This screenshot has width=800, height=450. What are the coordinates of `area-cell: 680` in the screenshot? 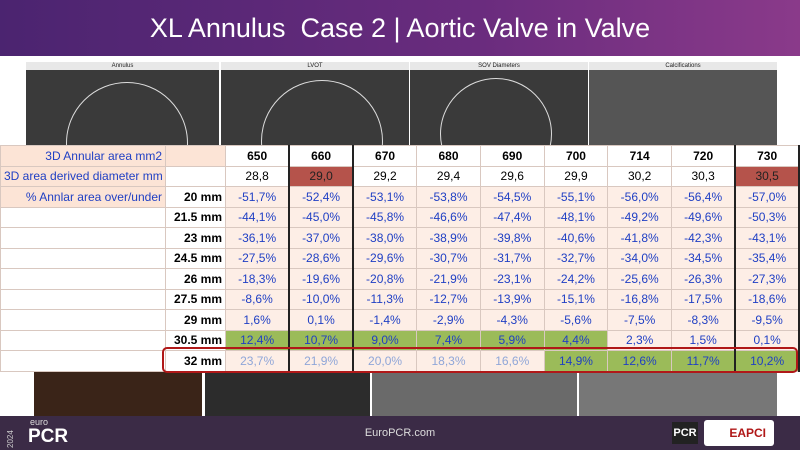 It's located at (448, 156).